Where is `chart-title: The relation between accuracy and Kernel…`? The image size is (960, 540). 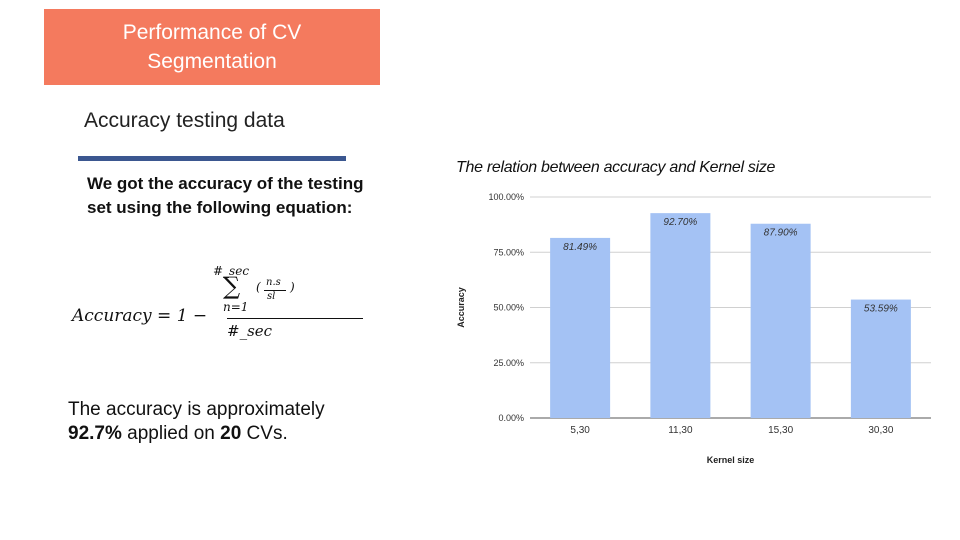
chart-title: The relation between accuracy and Kernel… is located at coordinates (616, 167).